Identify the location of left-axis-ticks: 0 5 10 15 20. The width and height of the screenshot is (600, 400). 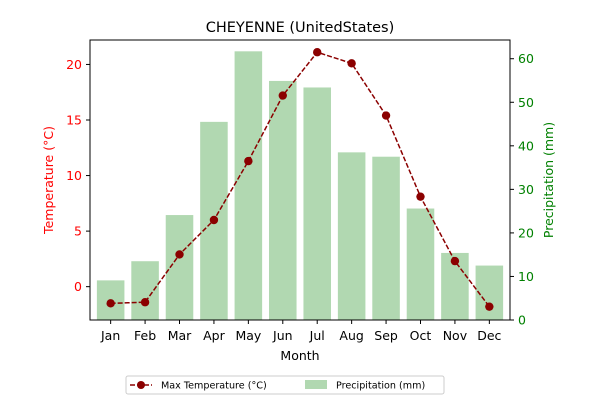
(78, 175).